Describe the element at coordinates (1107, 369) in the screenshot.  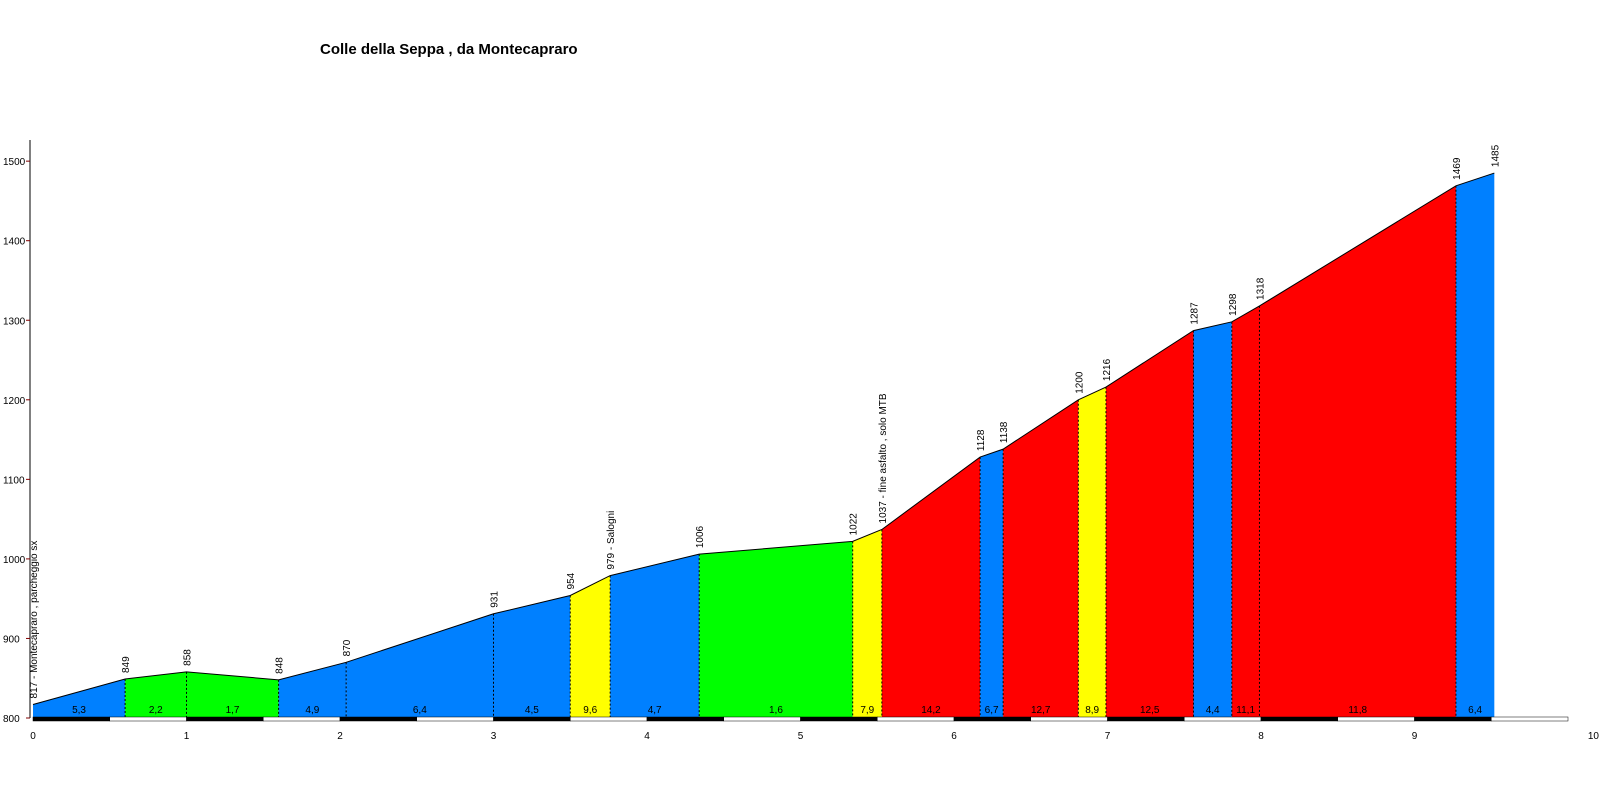
I see `elevation-label: 1216` at that location.